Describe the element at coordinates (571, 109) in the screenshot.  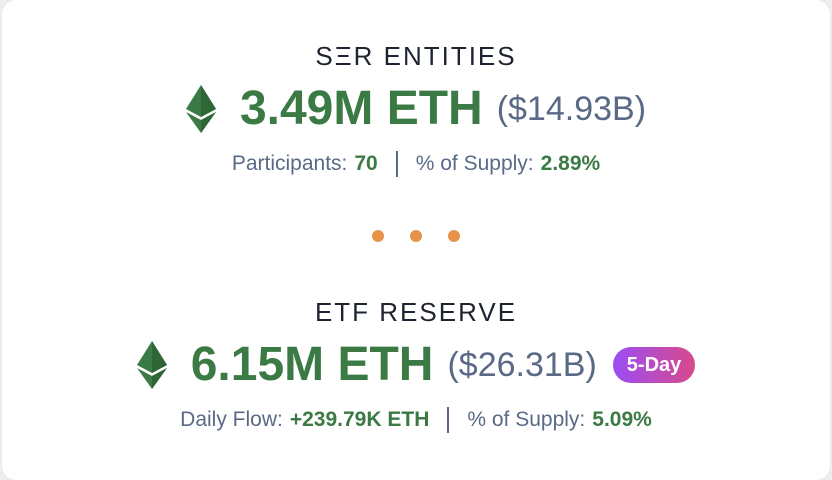
I see `usd-value: ($14.93B)` at that location.